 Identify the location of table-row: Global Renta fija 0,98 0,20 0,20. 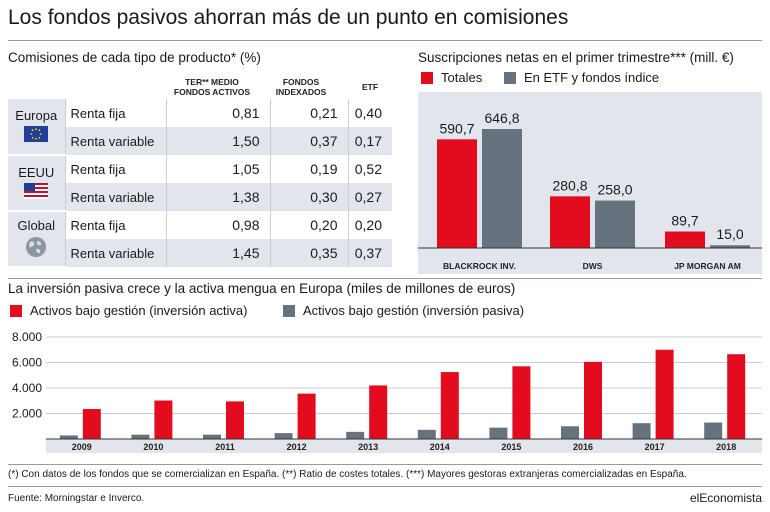
(200, 239).